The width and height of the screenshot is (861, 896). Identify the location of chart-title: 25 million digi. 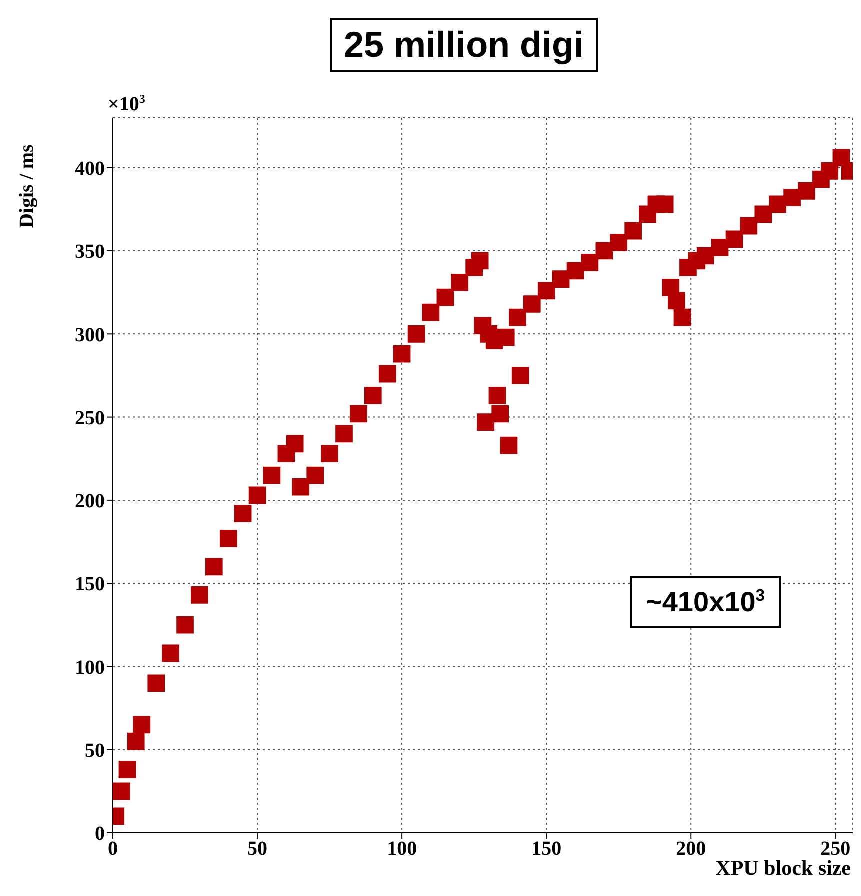
(464, 45).